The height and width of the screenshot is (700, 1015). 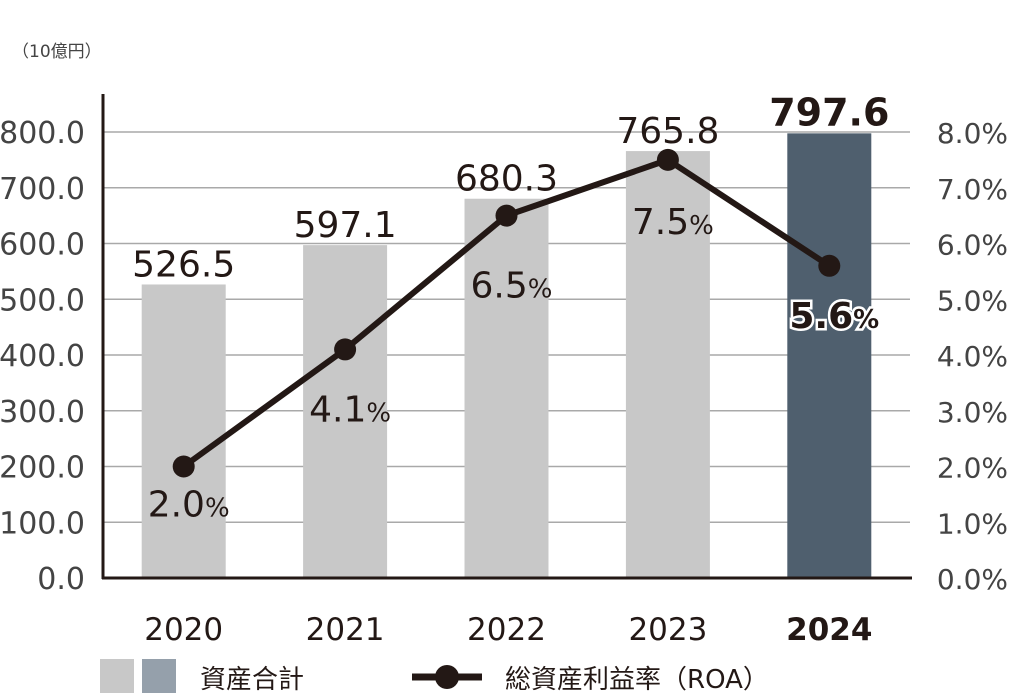 I want to click on unit-label: （10億円）, so click(x=57, y=52).